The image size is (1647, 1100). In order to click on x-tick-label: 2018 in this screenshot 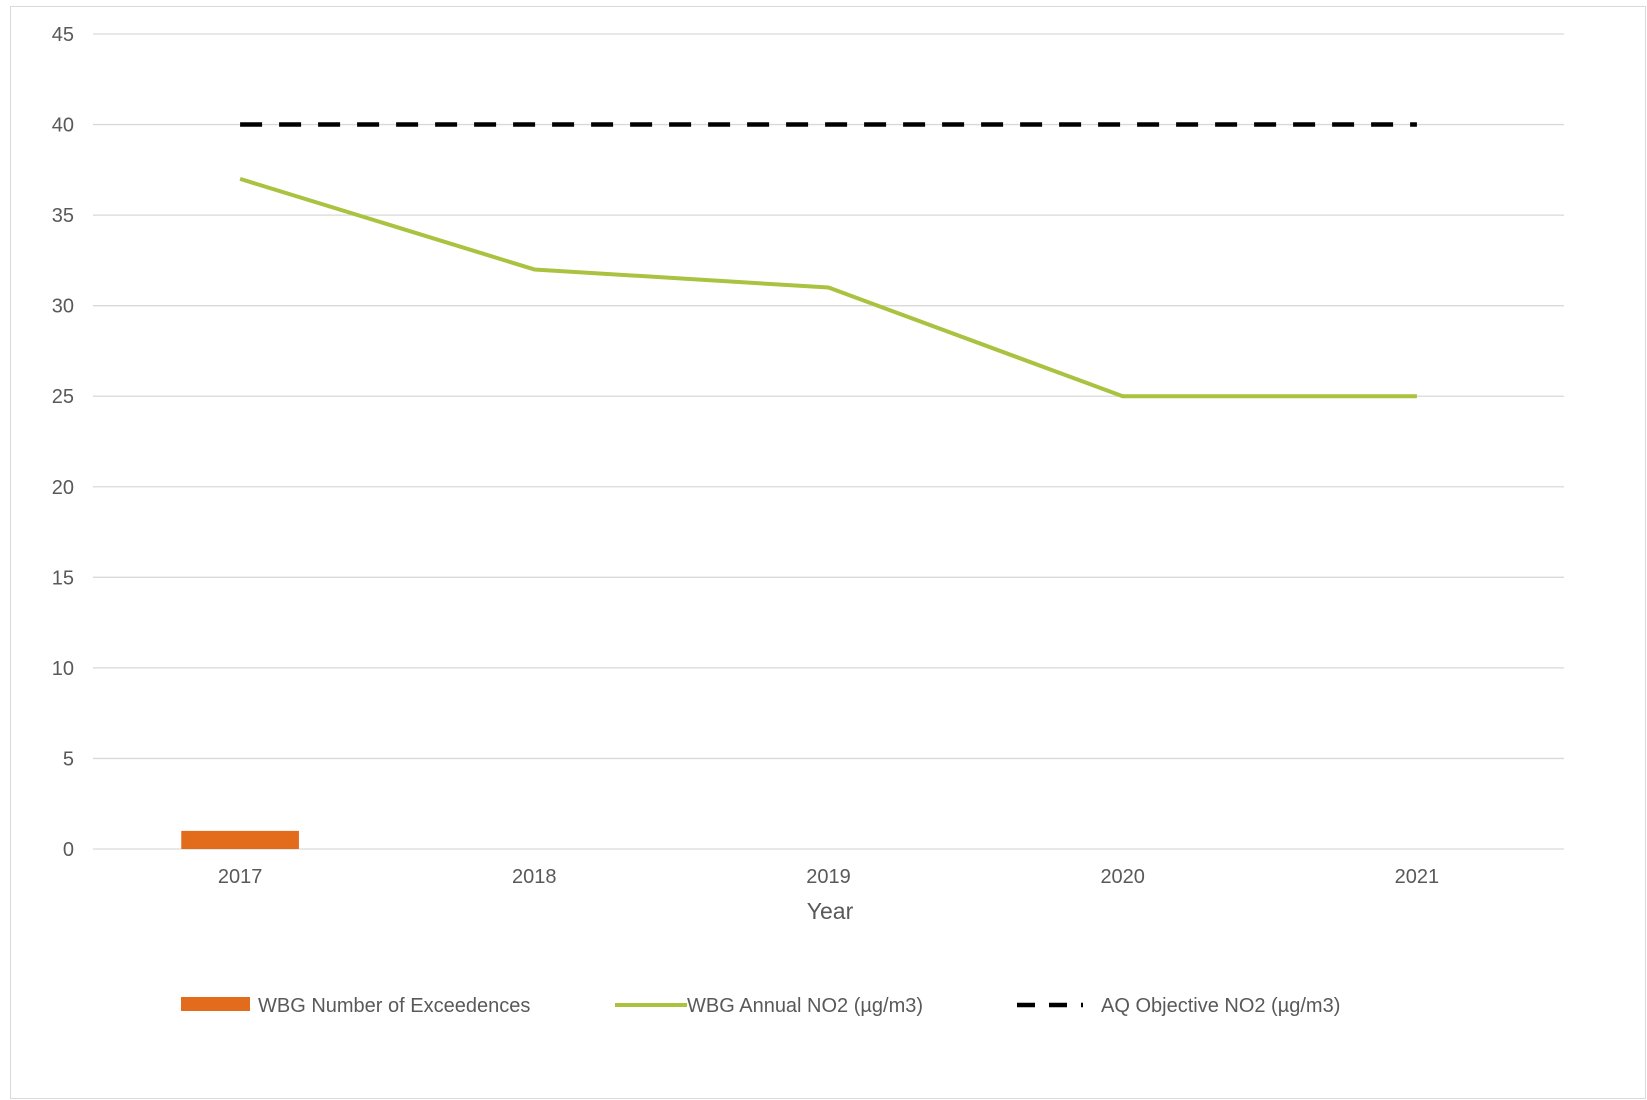, I will do `click(534, 877)`.